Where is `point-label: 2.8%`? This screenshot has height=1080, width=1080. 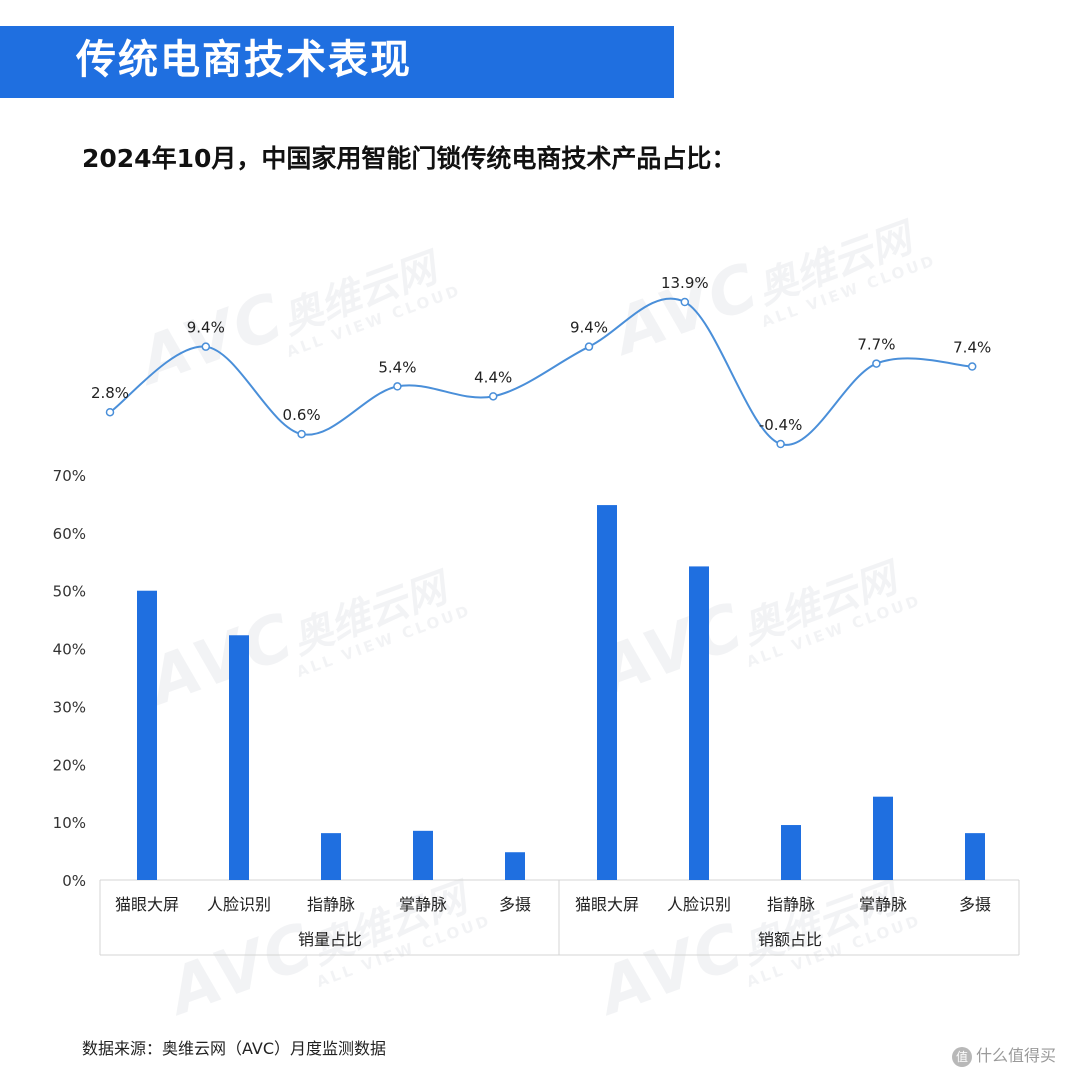
point-label: 2.8% is located at coordinates (110, 393).